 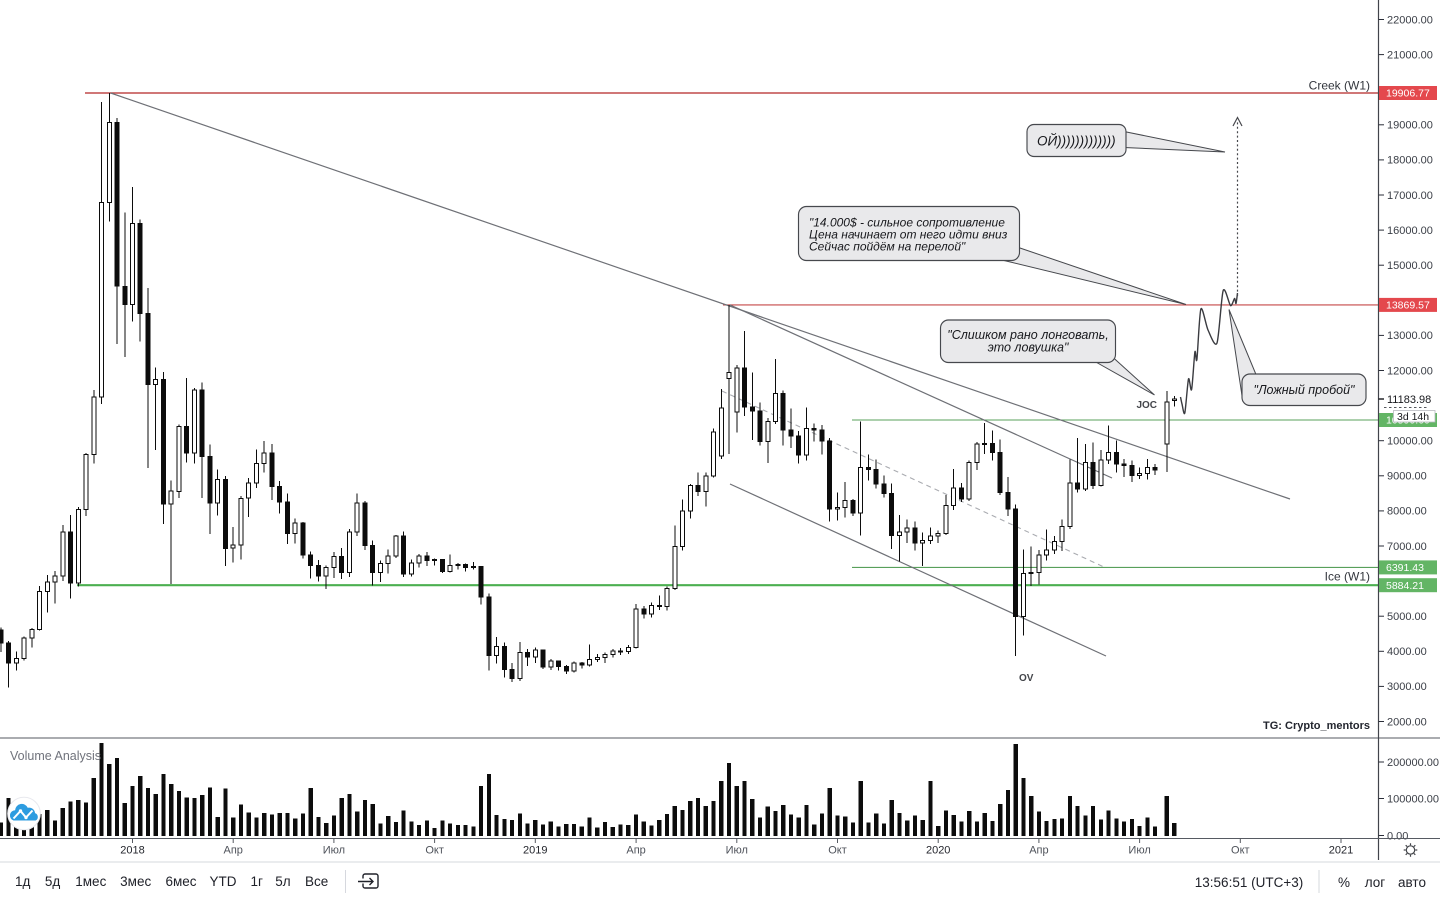 What do you see at coordinates (1412, 882) in the screenshot?
I see `svg-text: авто` at bounding box center [1412, 882].